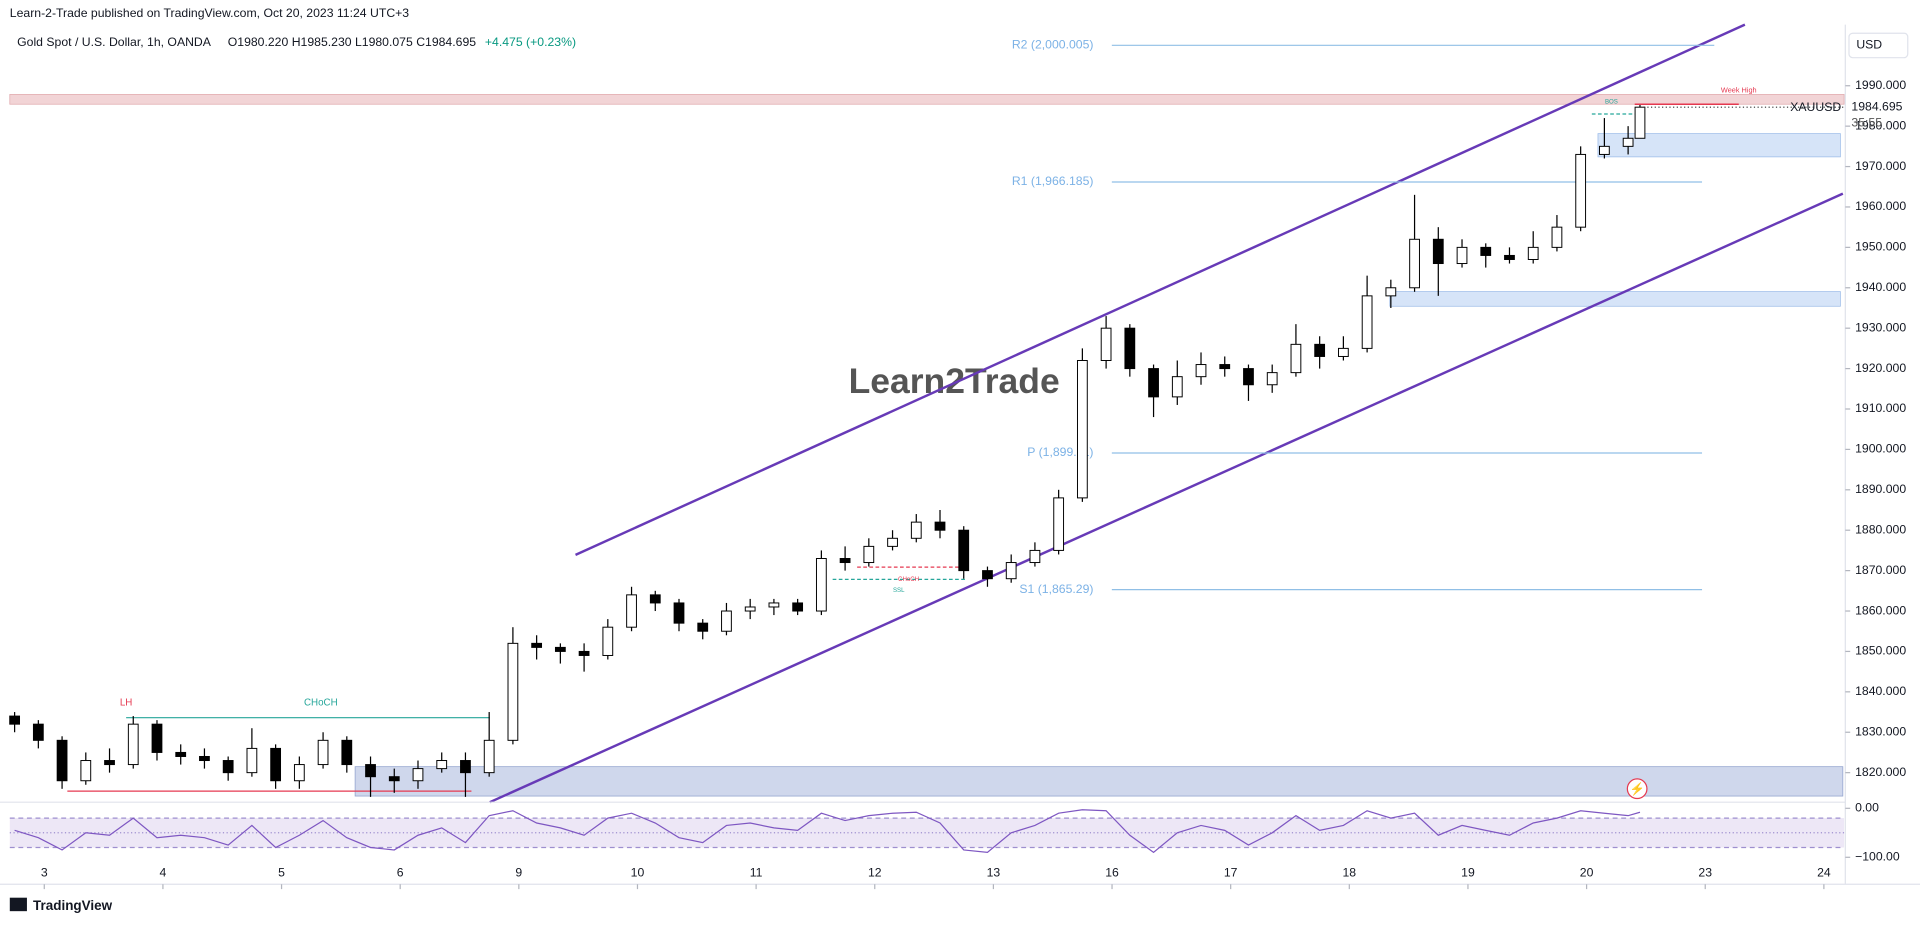 Image resolution: width=1920 pixels, height=931 pixels. What do you see at coordinates (1880, 408) in the screenshot?
I see `y-tick-label: 1910.000` at bounding box center [1880, 408].